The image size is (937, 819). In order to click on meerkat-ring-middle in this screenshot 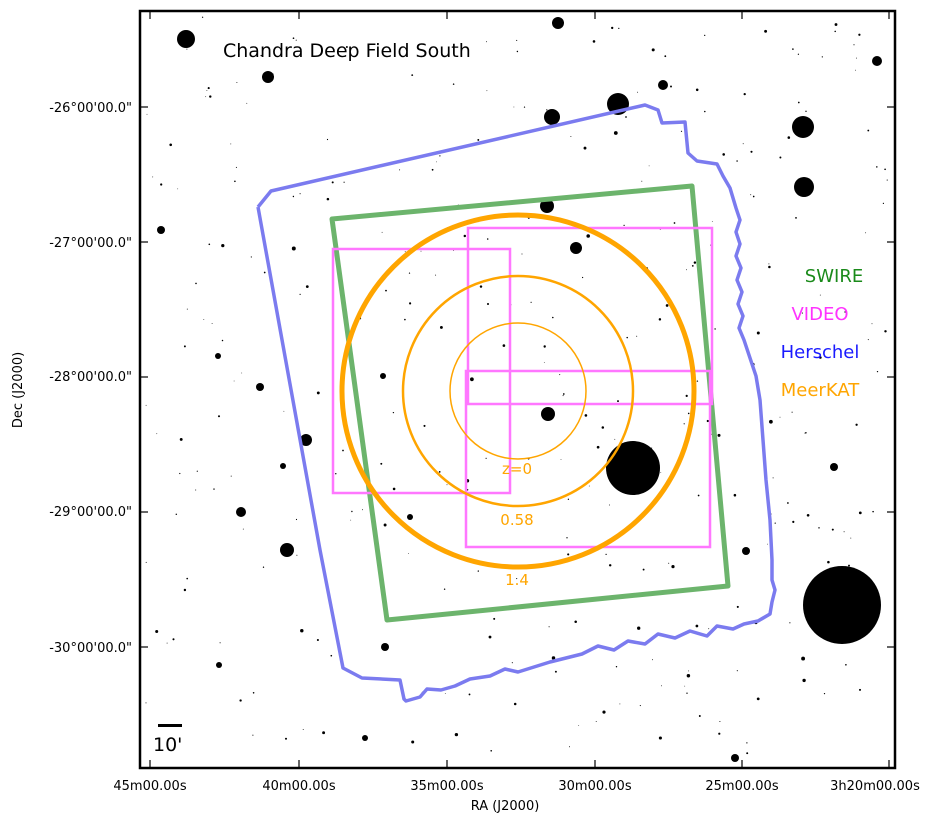, I will do `click(518, 391)`.